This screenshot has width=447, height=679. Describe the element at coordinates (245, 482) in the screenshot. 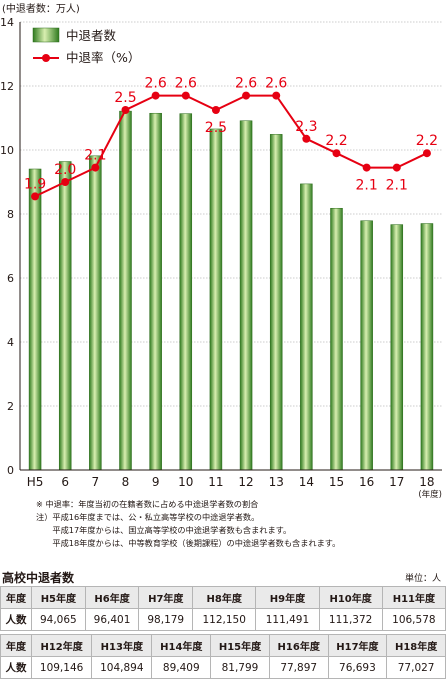

I see `x-tick-label: 12` at that location.